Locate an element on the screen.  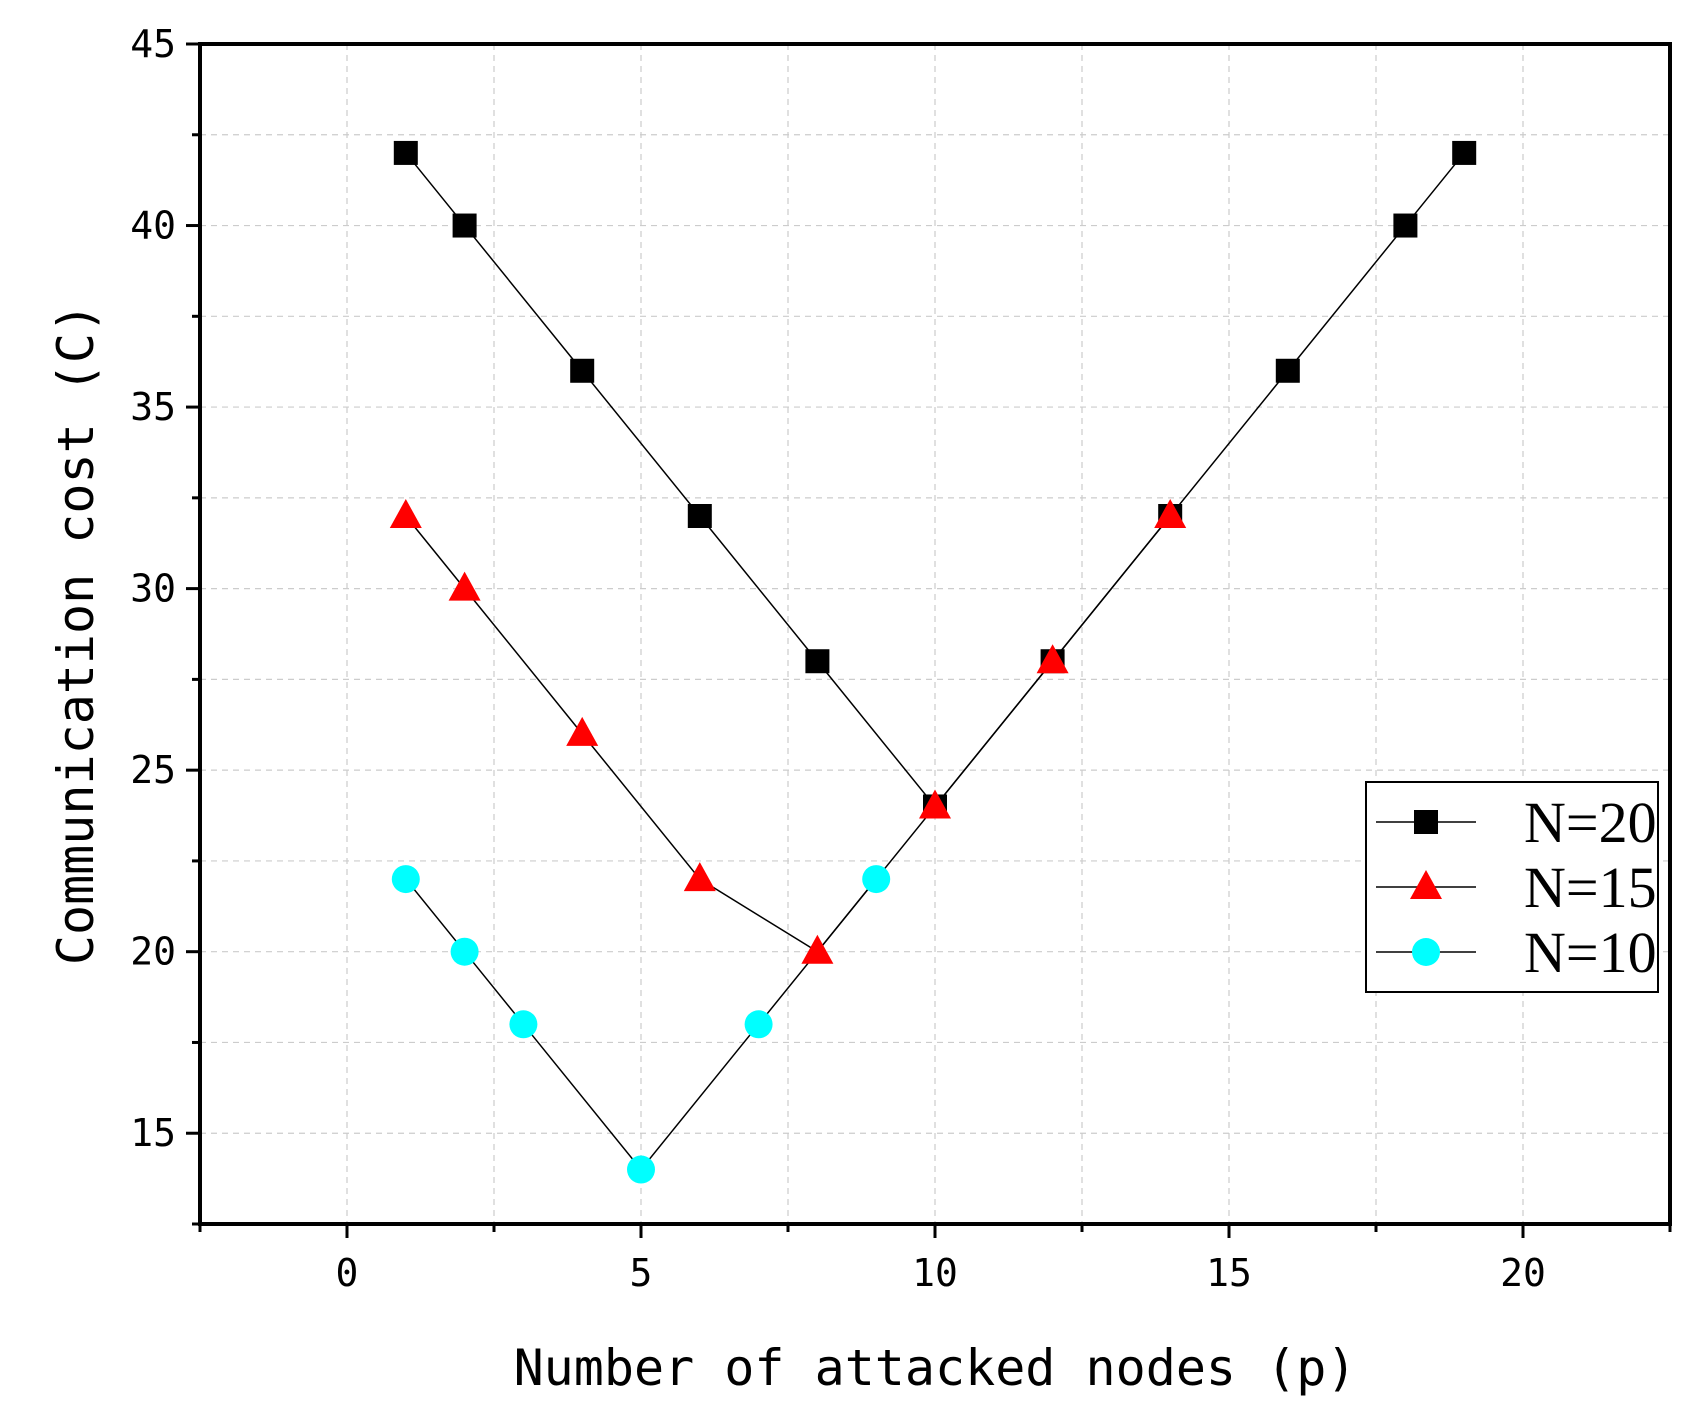
legend-label-1: N=15 is located at coordinates (1590, 887).